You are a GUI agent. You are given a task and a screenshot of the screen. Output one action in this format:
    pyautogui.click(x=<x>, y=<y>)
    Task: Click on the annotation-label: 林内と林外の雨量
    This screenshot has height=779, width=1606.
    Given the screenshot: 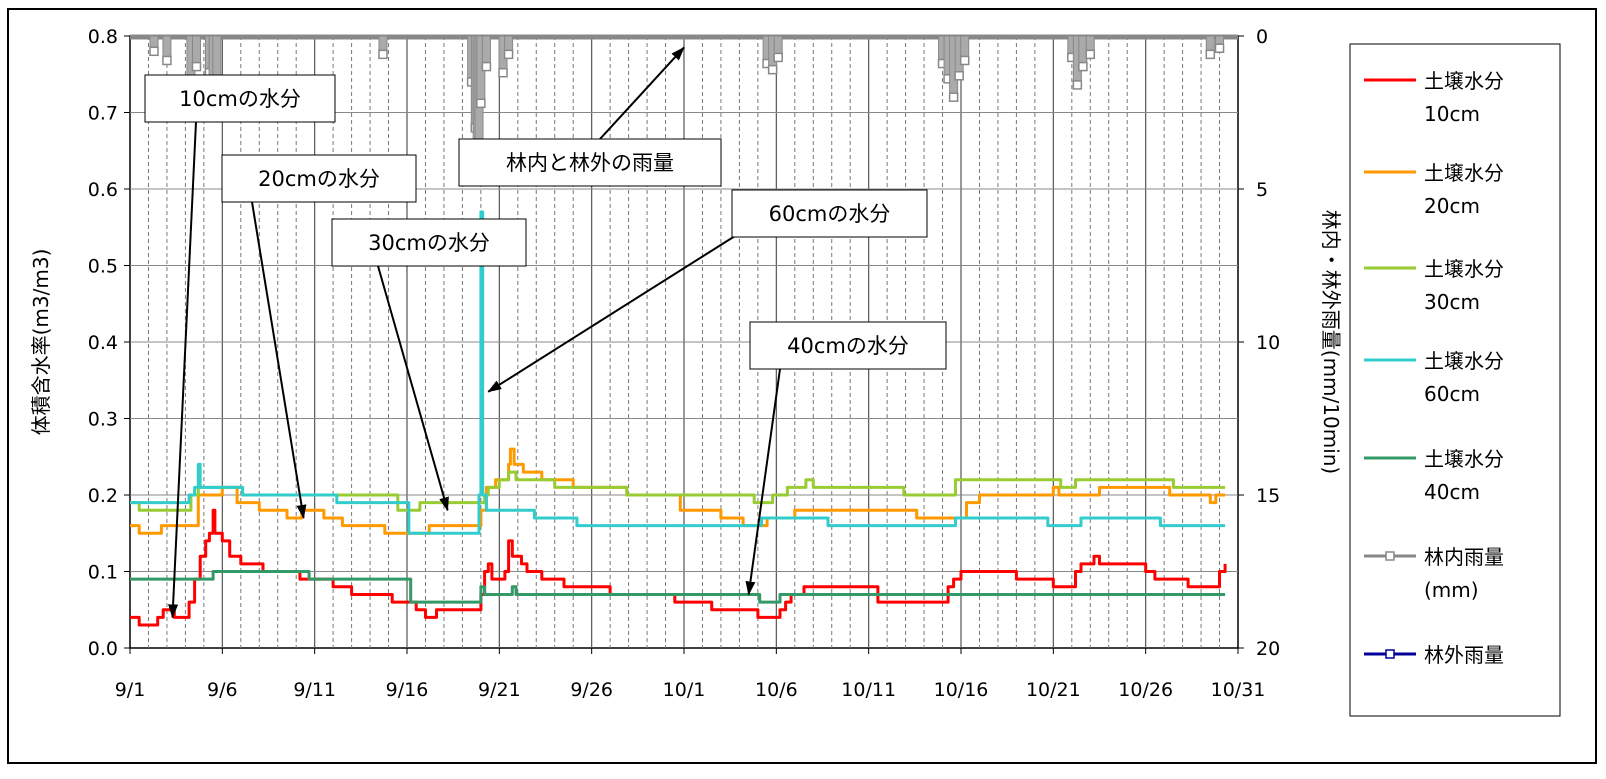 What is the action you would take?
    pyautogui.click(x=590, y=163)
    